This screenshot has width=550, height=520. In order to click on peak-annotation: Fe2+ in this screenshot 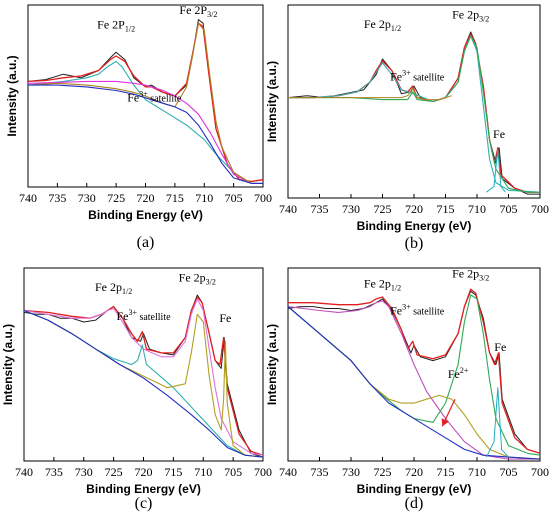, I will do `click(458, 373)`.